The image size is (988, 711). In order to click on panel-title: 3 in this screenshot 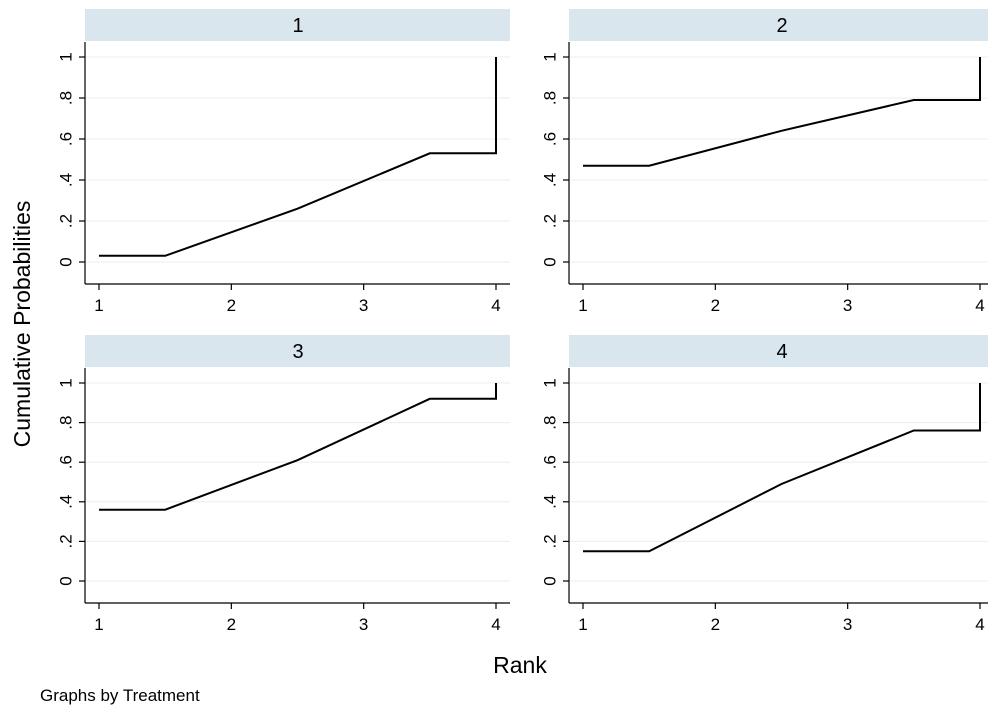, I will do `click(297, 352)`.